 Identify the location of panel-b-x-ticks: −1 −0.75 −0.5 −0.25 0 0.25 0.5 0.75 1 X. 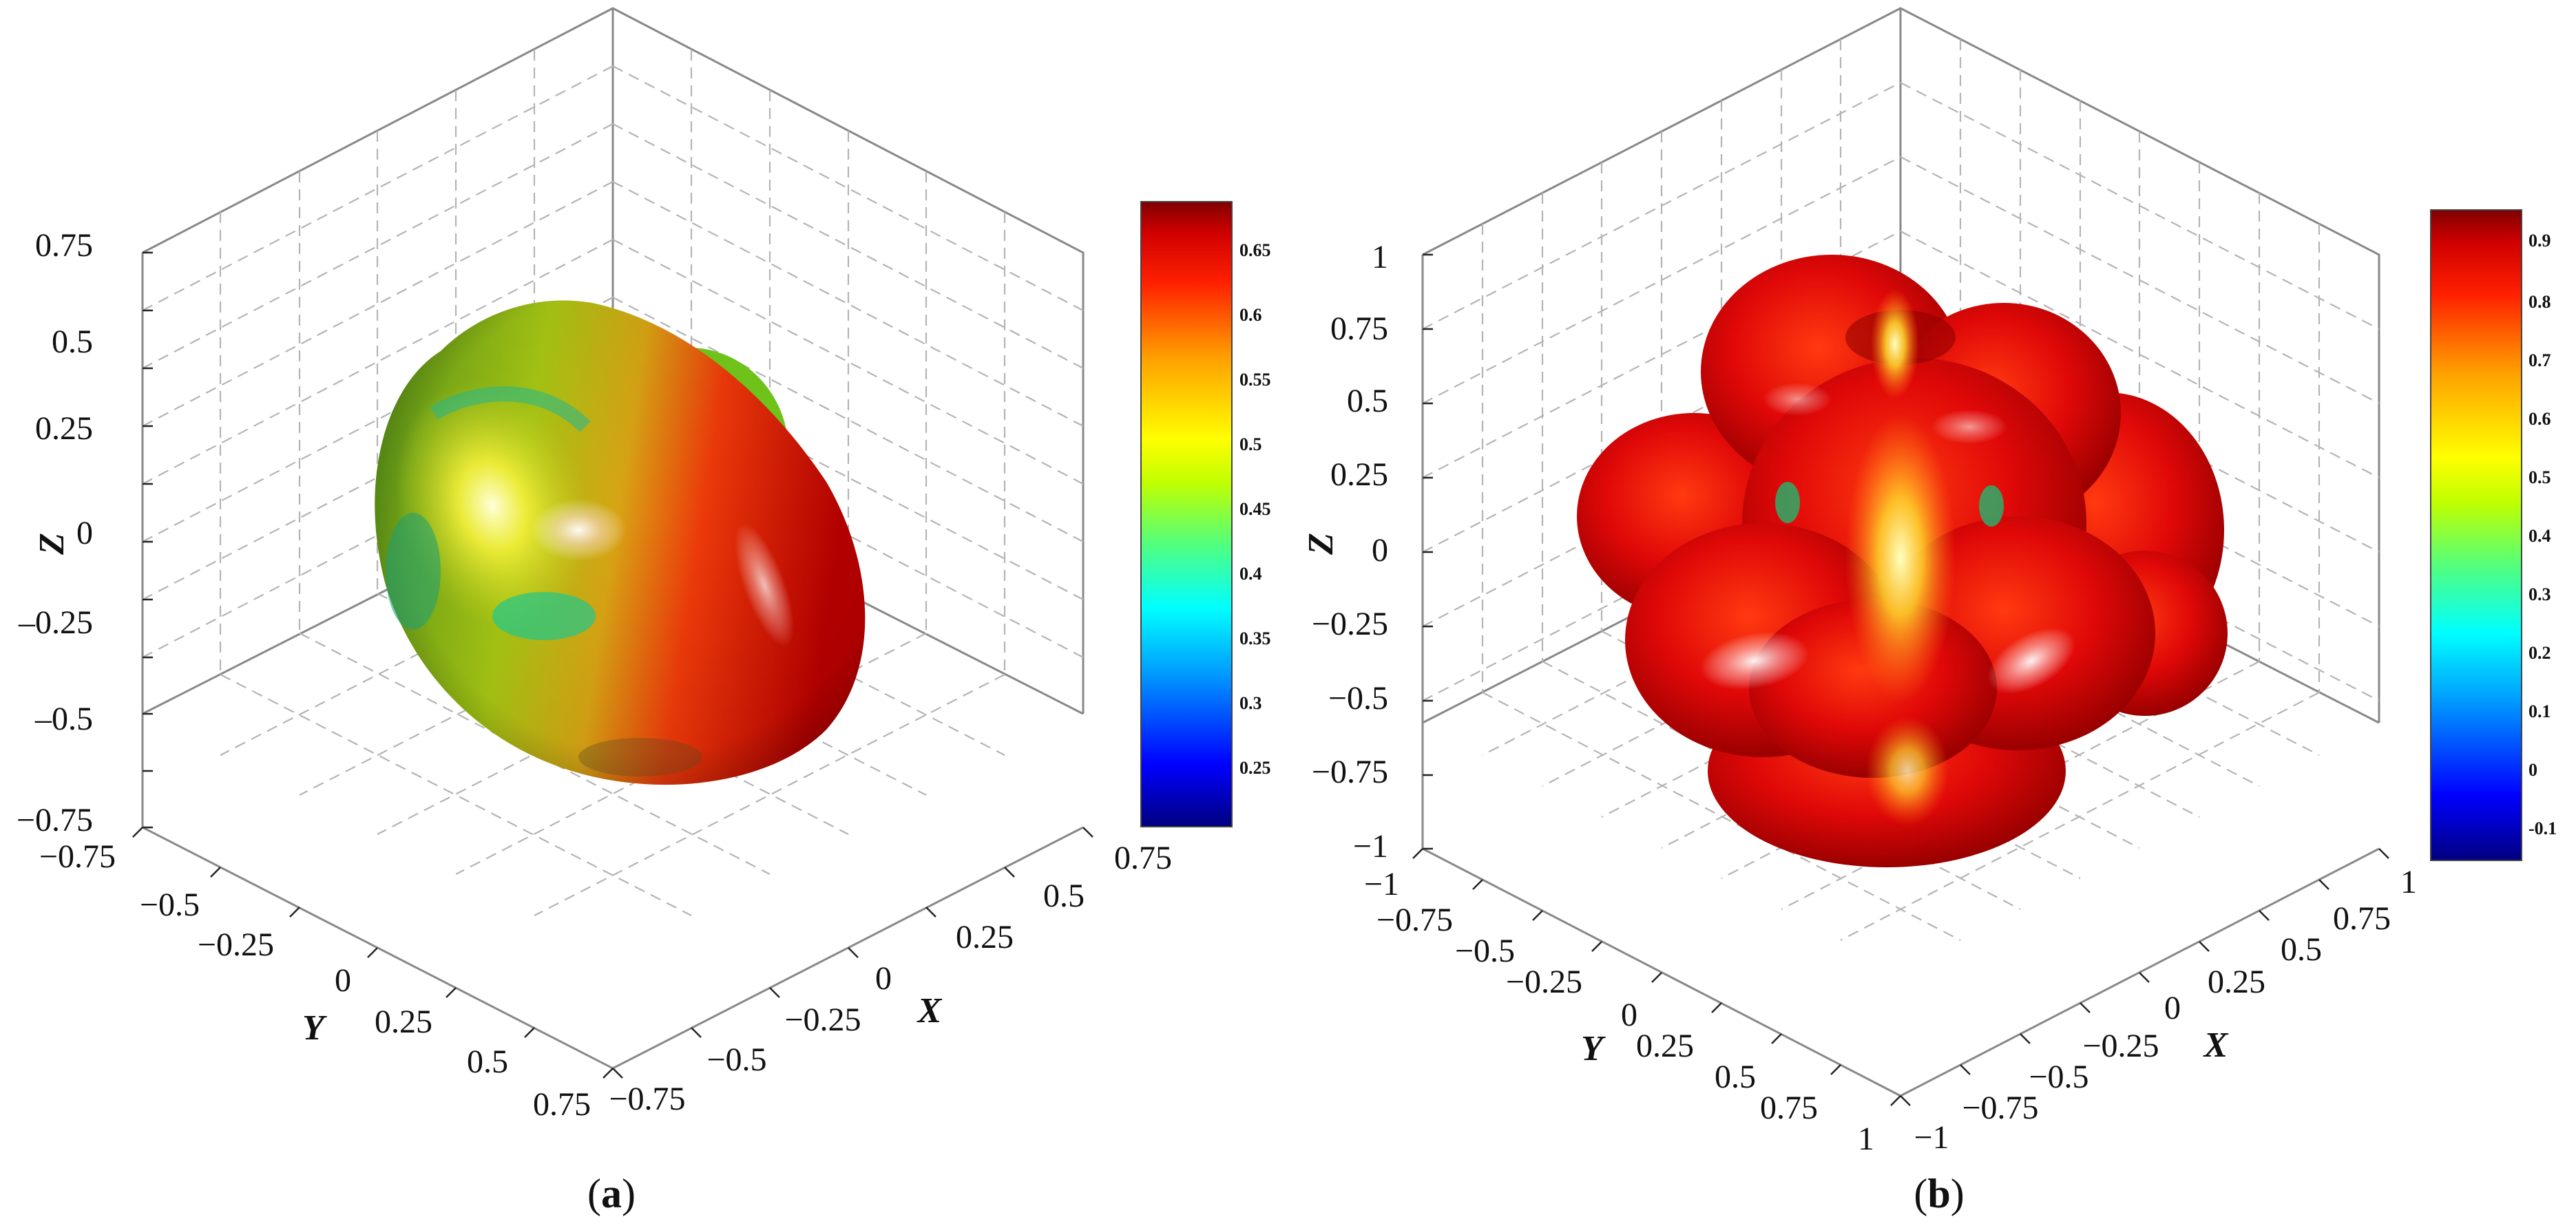
(2158, 1002).